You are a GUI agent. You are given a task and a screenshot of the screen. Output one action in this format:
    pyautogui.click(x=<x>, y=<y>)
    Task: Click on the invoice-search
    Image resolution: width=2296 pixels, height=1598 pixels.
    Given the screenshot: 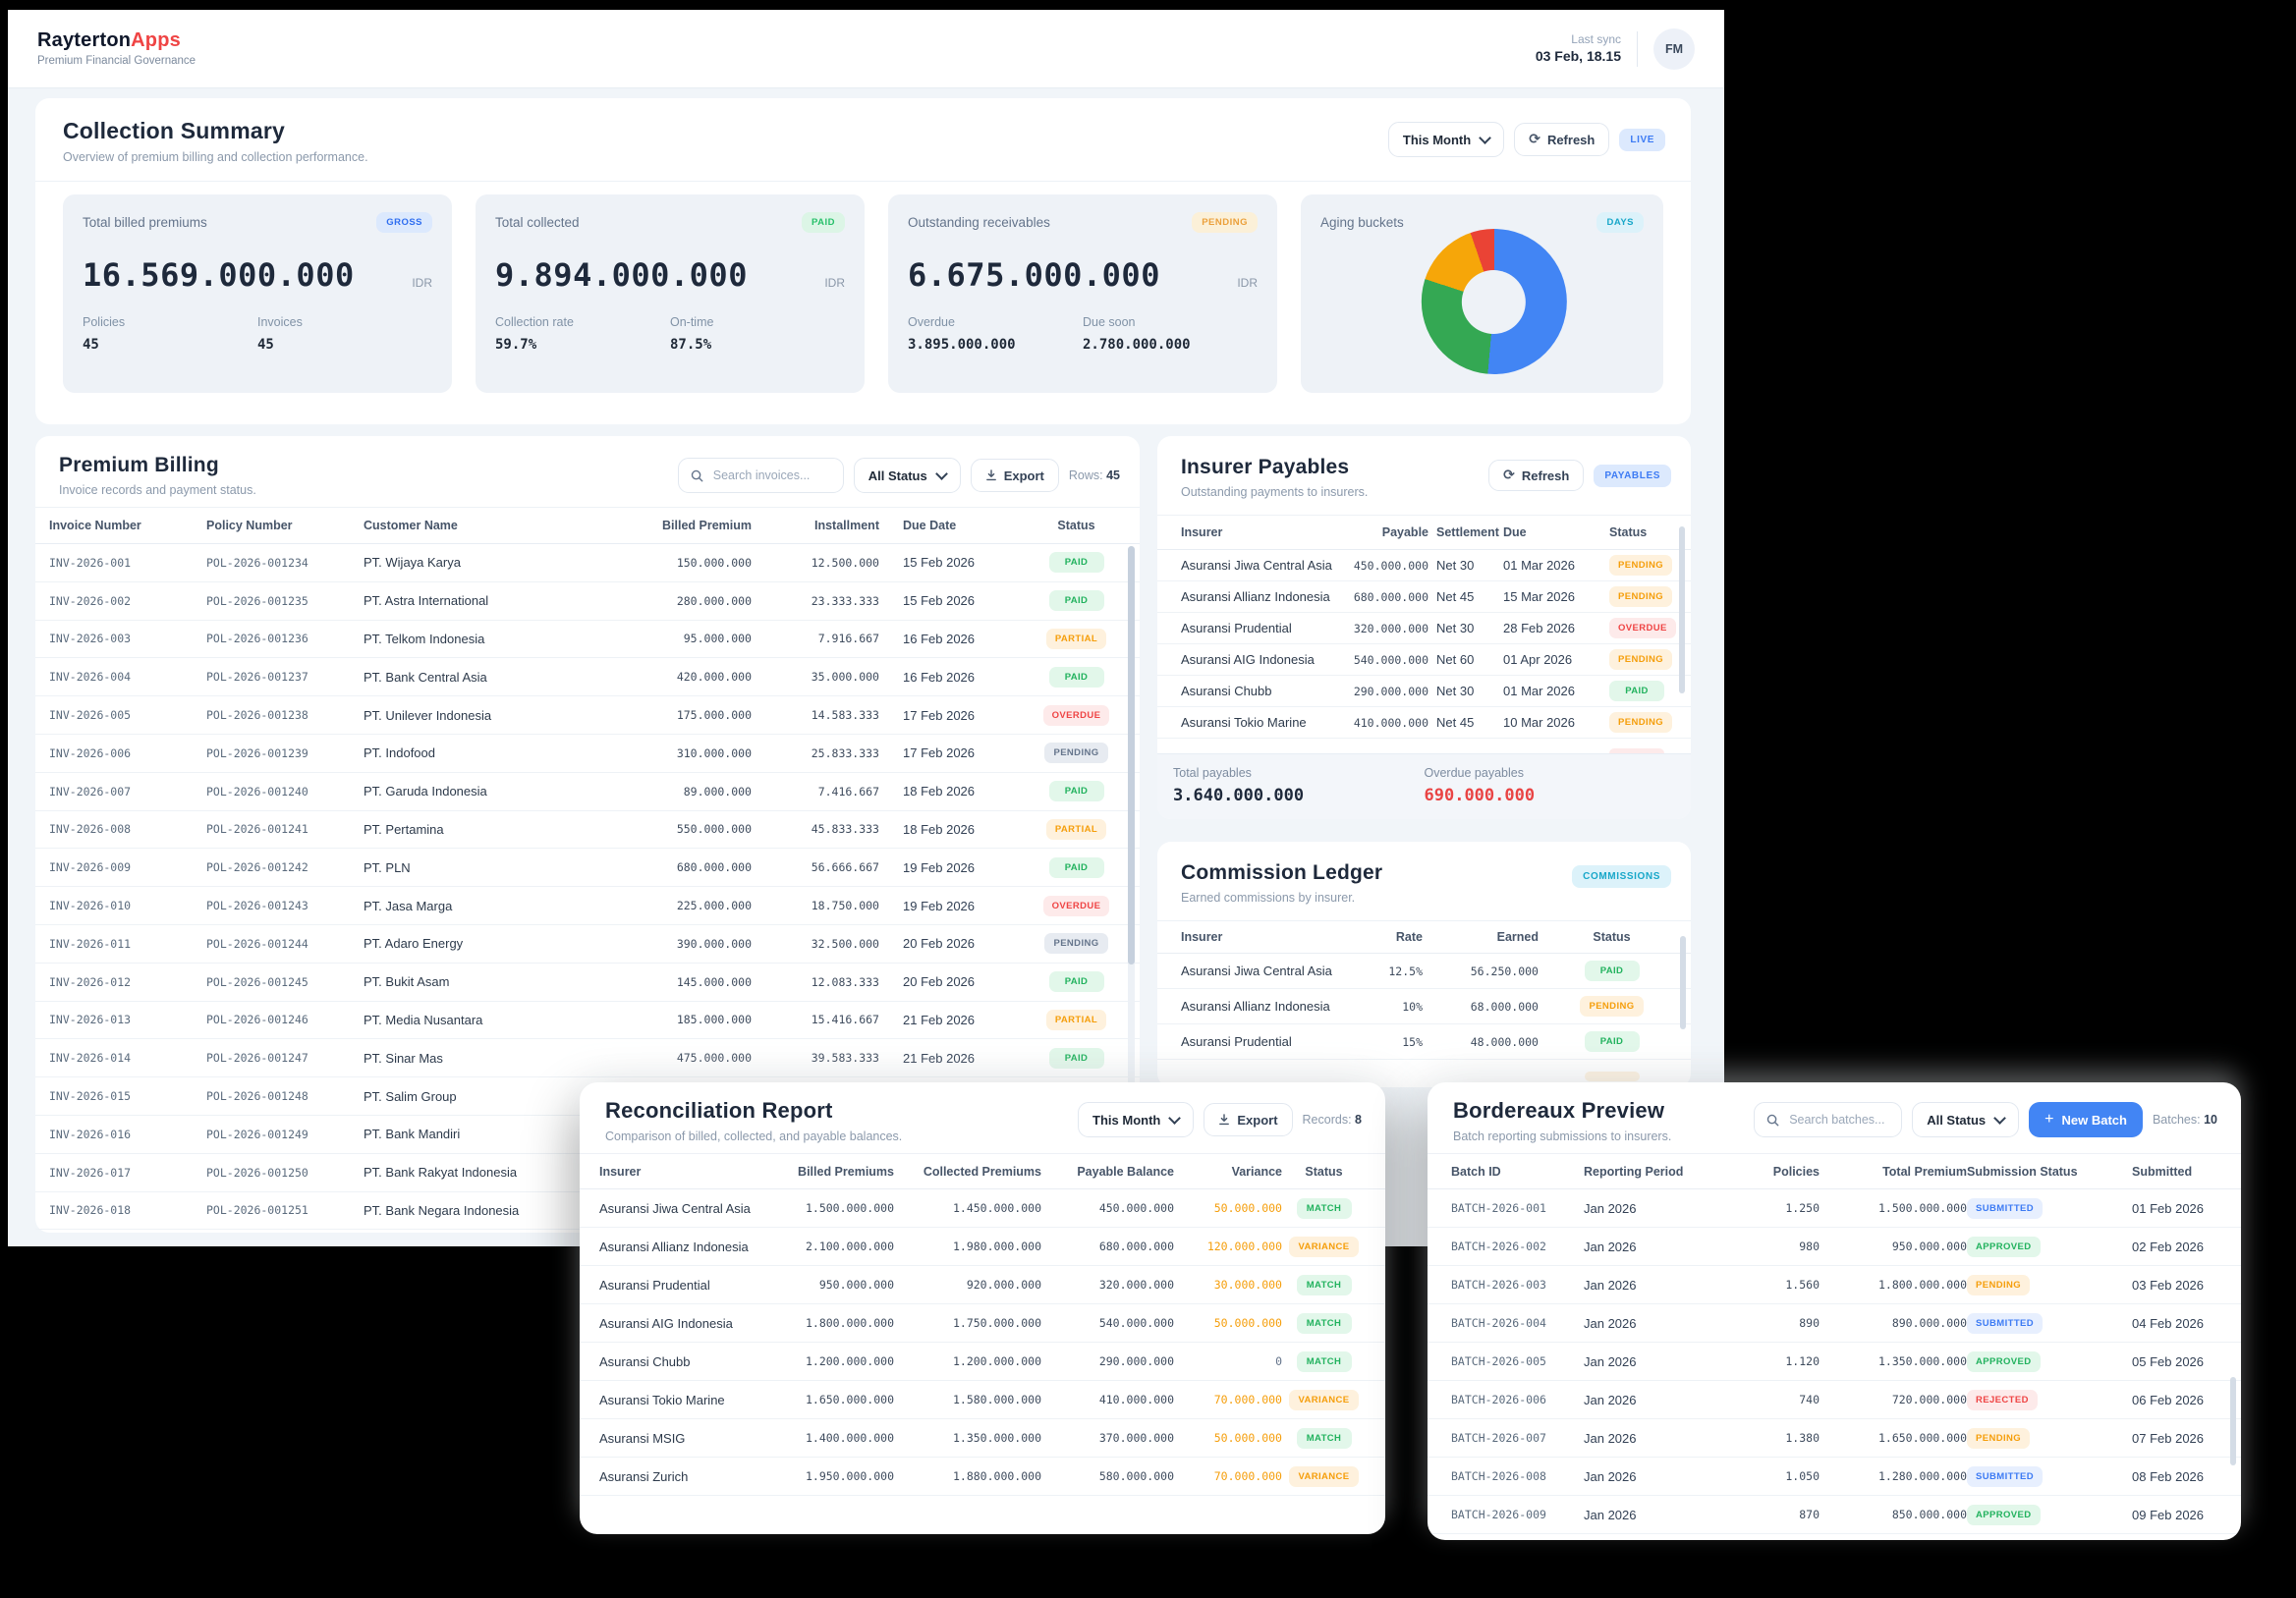 What is the action you would take?
    pyautogui.click(x=760, y=475)
    